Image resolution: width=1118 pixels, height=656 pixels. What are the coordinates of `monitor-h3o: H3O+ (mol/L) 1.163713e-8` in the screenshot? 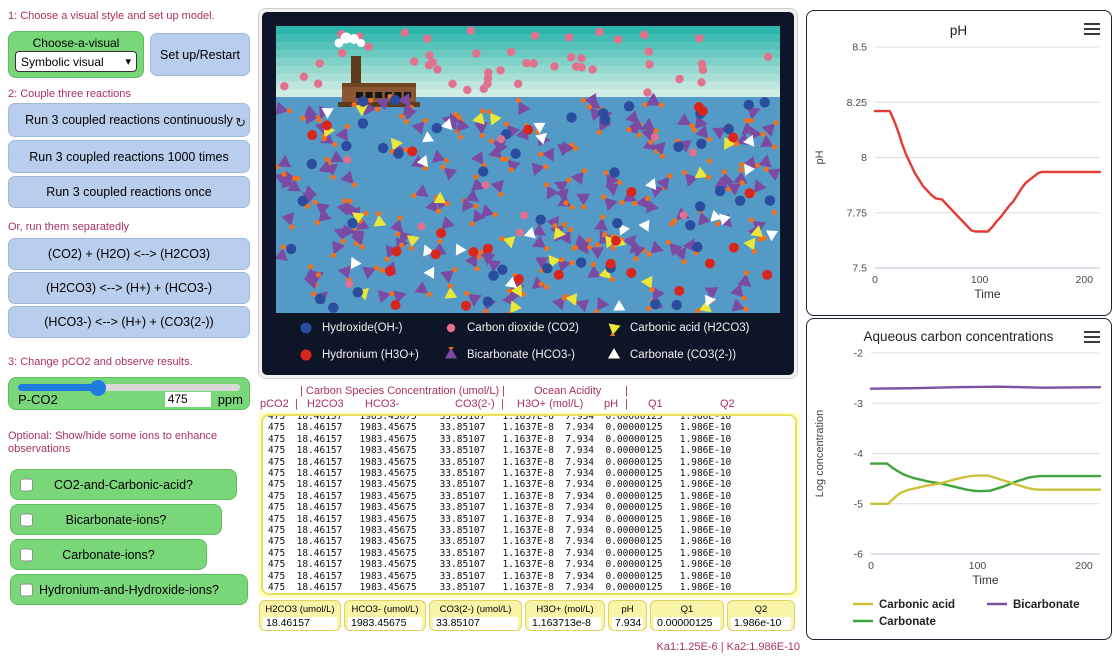 It's located at (565, 615).